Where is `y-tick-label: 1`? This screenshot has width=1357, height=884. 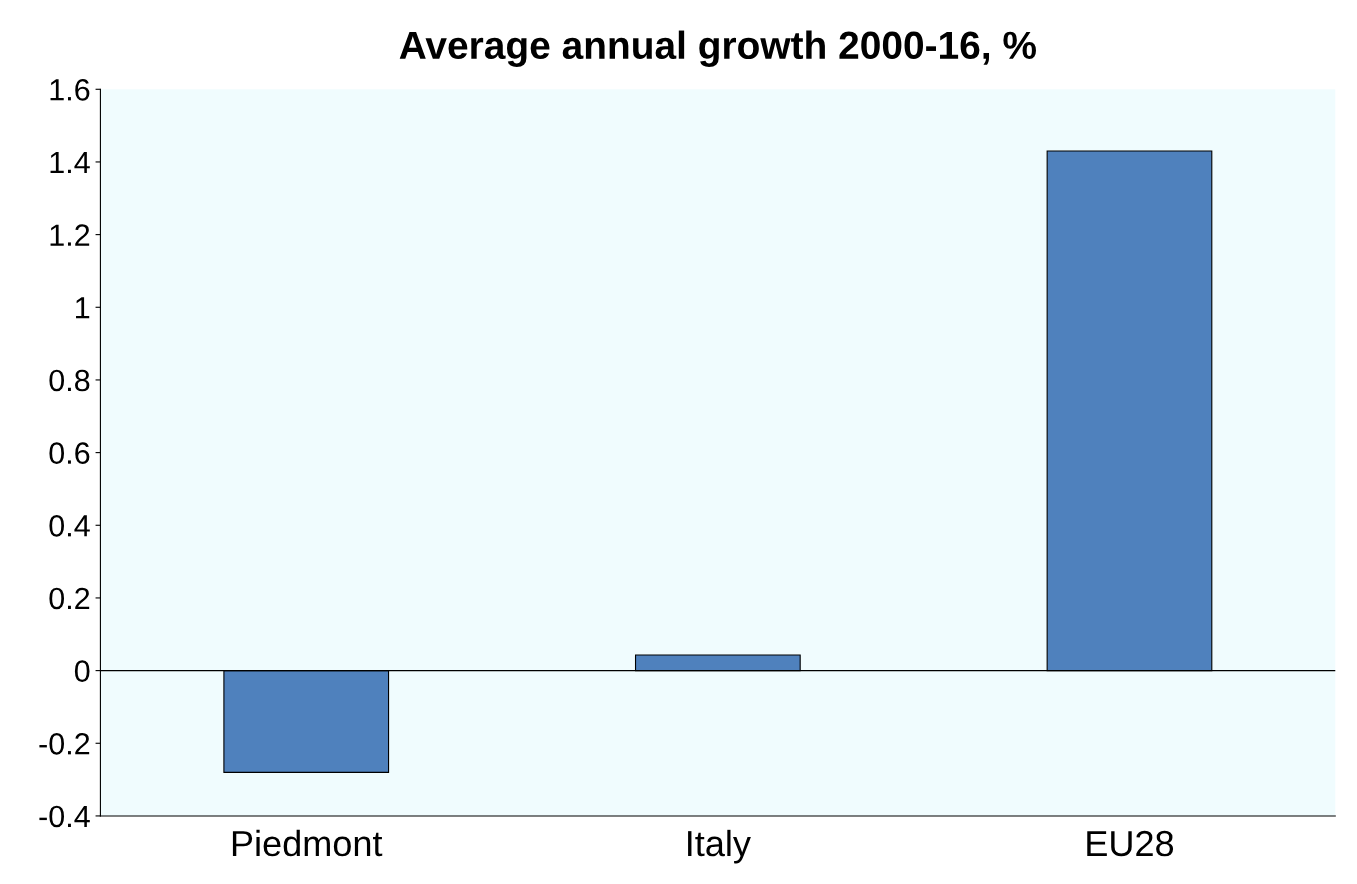 y-tick-label: 1 is located at coordinates (83, 308).